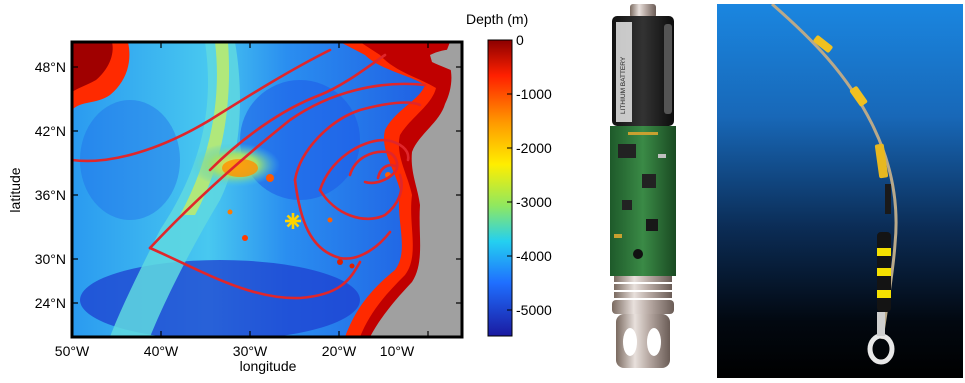  What do you see at coordinates (240, 168) in the screenshot?
I see `azores-shallows` at bounding box center [240, 168].